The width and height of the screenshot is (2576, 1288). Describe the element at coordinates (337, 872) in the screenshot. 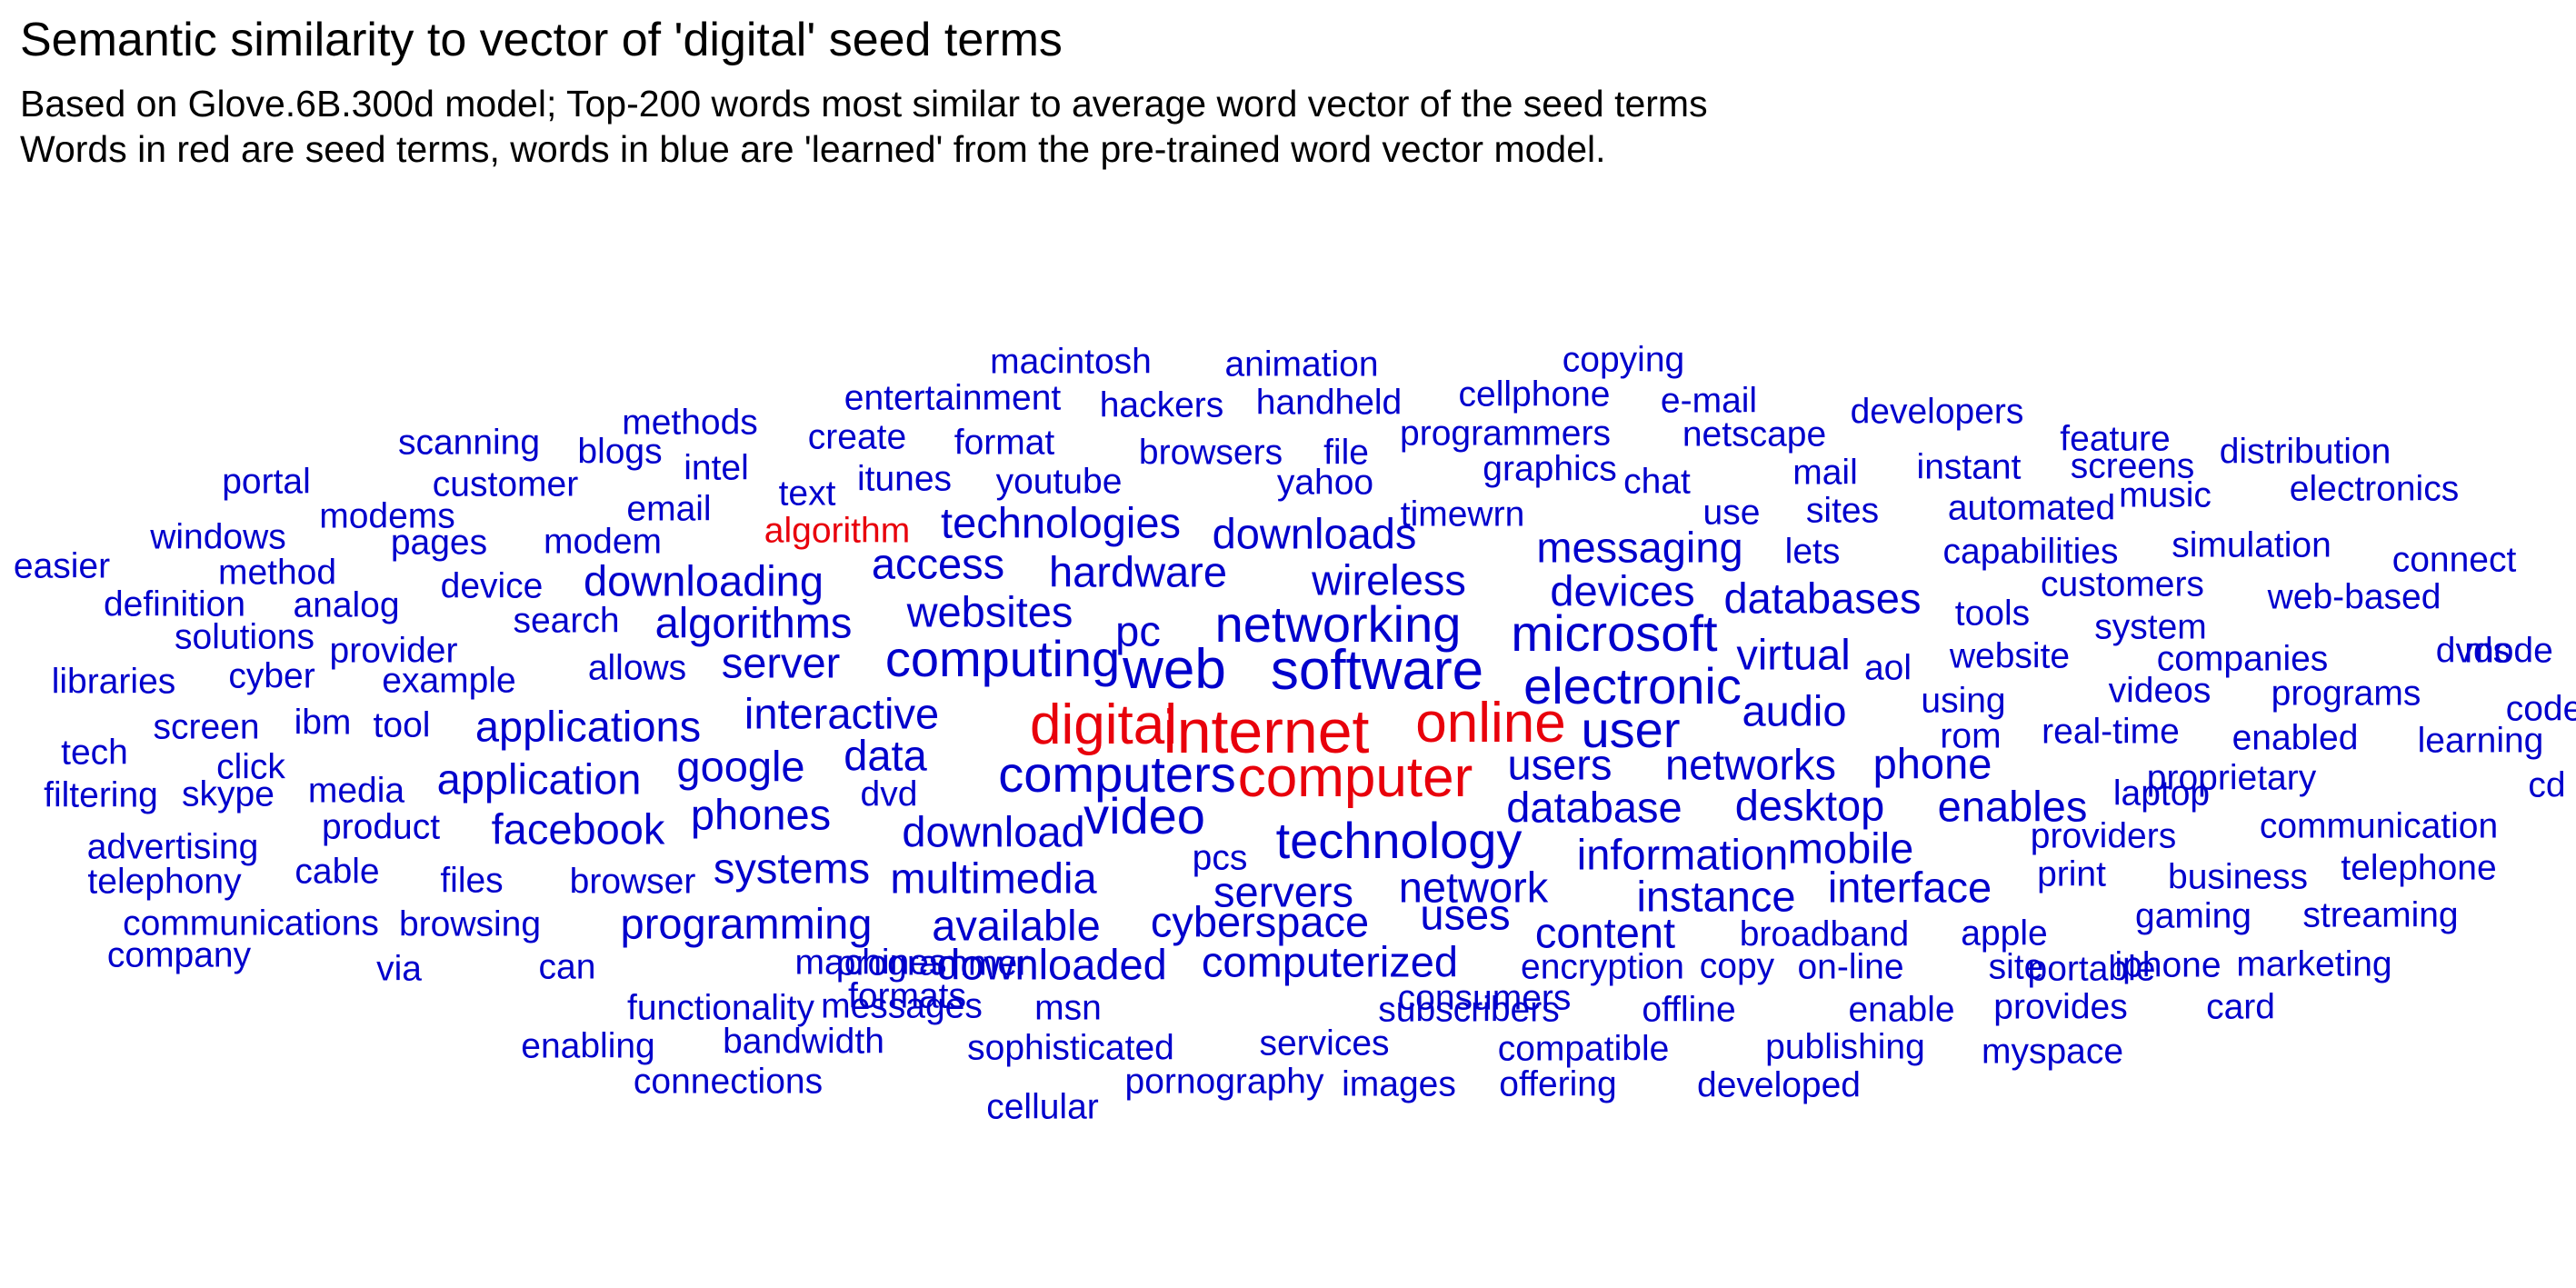

I see `word-cable: cable` at that location.